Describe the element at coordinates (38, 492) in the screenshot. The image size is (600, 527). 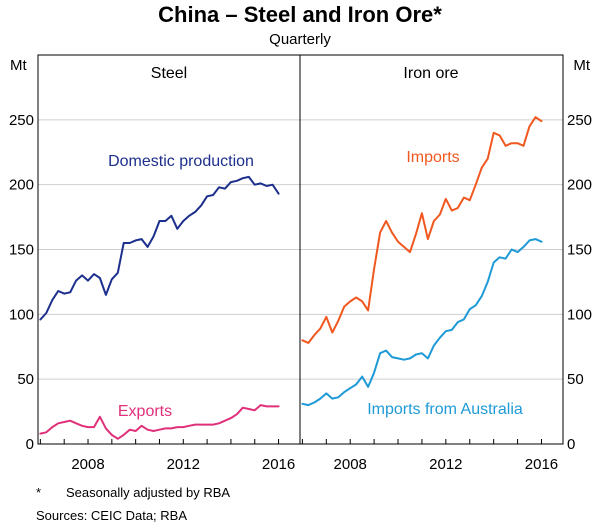
I see `footnote-marker: *` at that location.